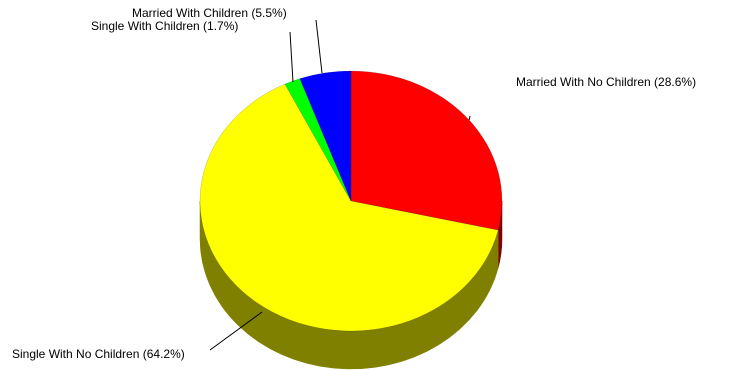 This screenshot has width=732, height=370. Describe the element at coordinates (469, 118) in the screenshot. I see `leader-line-married-with-no-children` at that location.